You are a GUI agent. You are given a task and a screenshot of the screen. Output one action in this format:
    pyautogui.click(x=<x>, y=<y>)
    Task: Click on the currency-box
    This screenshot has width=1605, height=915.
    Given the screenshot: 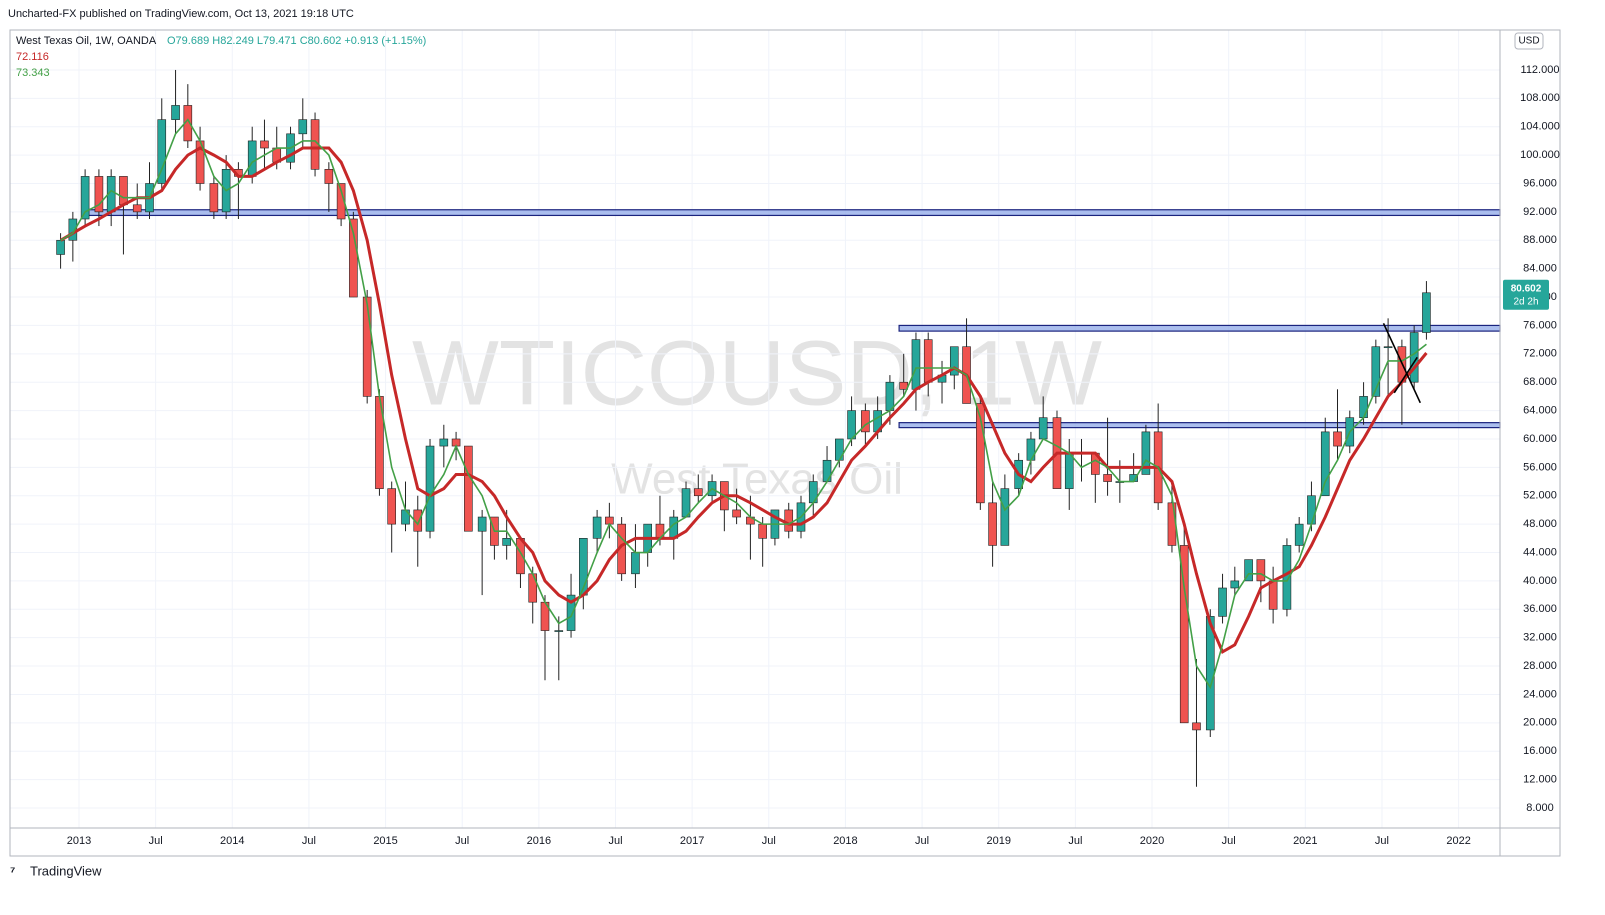 What is the action you would take?
    pyautogui.click(x=1529, y=41)
    